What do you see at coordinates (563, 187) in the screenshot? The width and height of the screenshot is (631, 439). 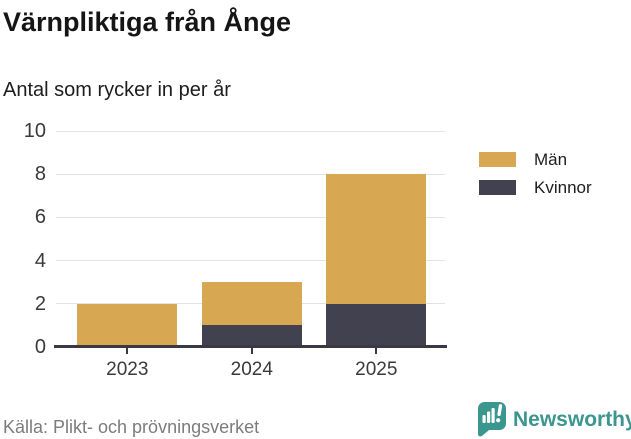 I see `legend-label-kvinnor: Kvinnor` at bounding box center [563, 187].